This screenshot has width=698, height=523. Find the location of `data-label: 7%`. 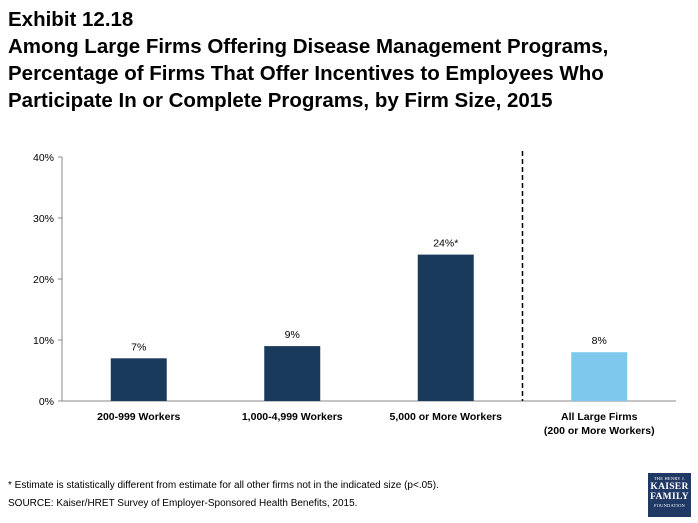

data-label: 7% is located at coordinates (138, 347).